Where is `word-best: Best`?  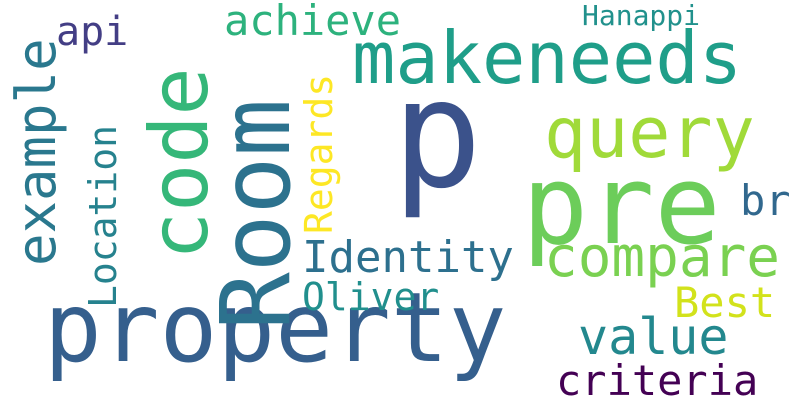 word-best: Best is located at coordinates (725, 302).